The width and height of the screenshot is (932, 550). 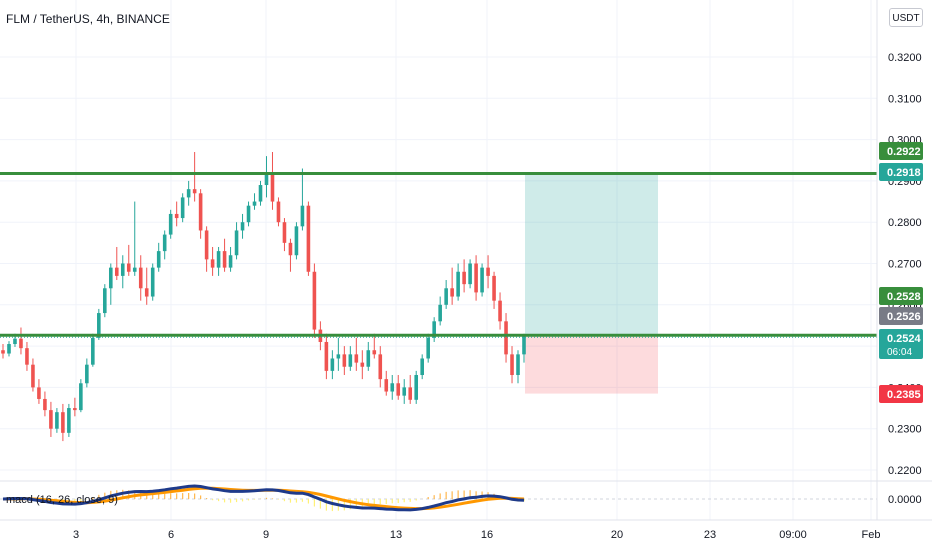 I want to click on chart-title: FLM / TetherUS, 4h, BINANCE, so click(x=88, y=19).